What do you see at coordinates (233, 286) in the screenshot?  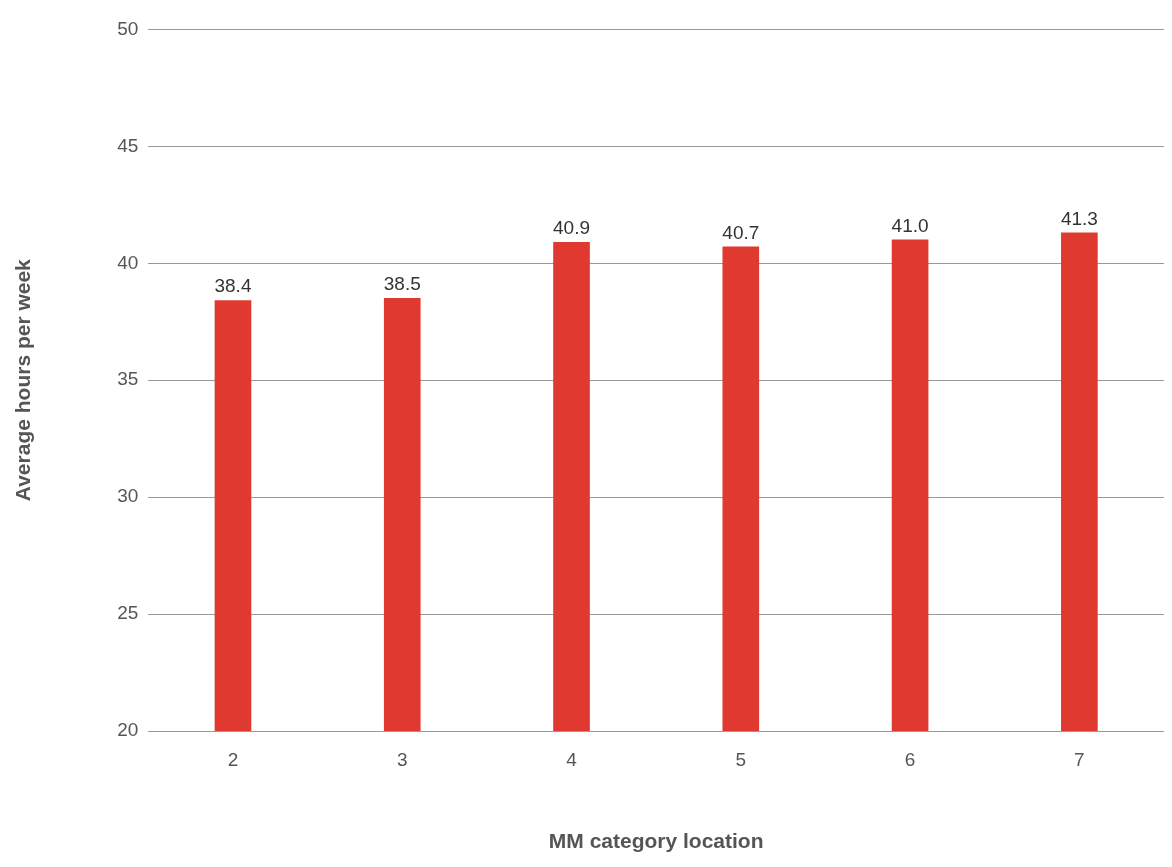 I see `data-label: 38.4` at bounding box center [233, 286].